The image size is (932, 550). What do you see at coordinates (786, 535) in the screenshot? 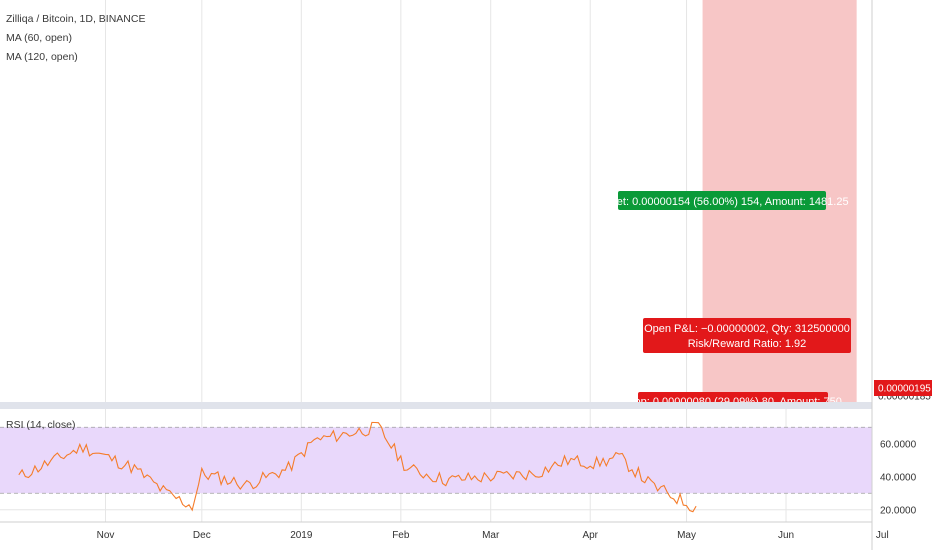
I see `time-tick-label: Jun` at bounding box center [786, 535].